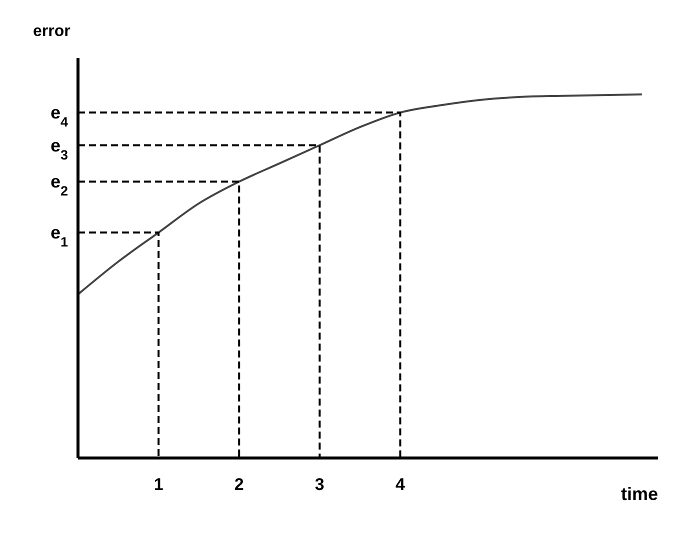 The height and width of the screenshot is (540, 696). Describe the element at coordinates (59, 116) in the screenshot. I see `series-label: e$_{4}$` at that location.